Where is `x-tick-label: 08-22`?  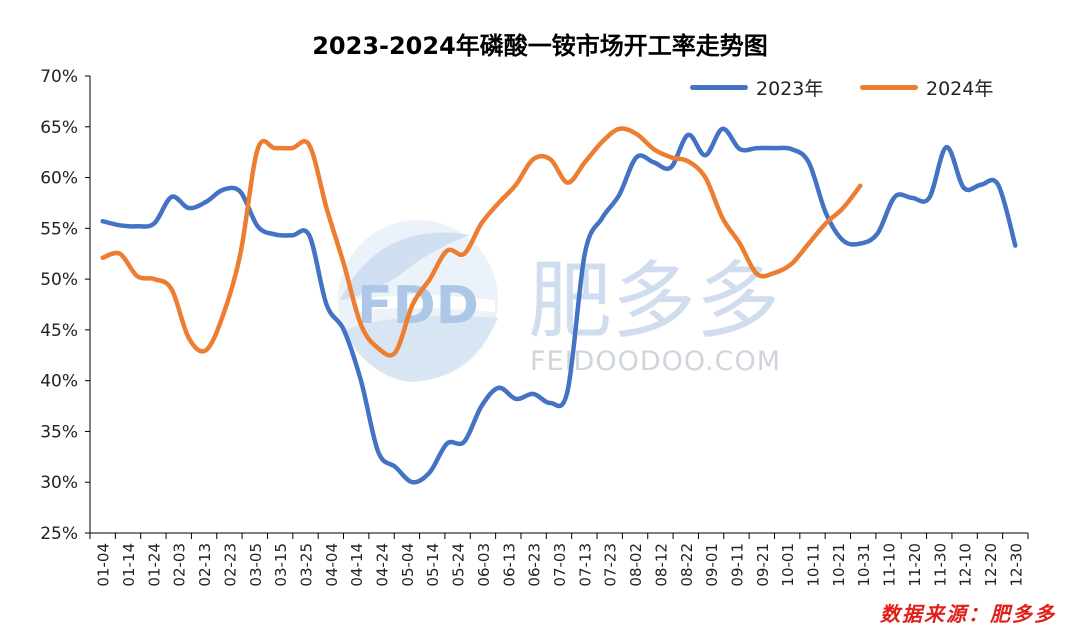
x-tick-label: 08-22 is located at coordinates (687, 565).